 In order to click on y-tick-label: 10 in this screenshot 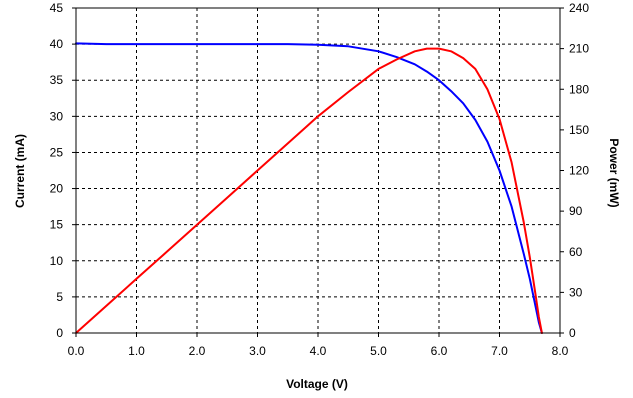, I will do `click(57, 261)`.